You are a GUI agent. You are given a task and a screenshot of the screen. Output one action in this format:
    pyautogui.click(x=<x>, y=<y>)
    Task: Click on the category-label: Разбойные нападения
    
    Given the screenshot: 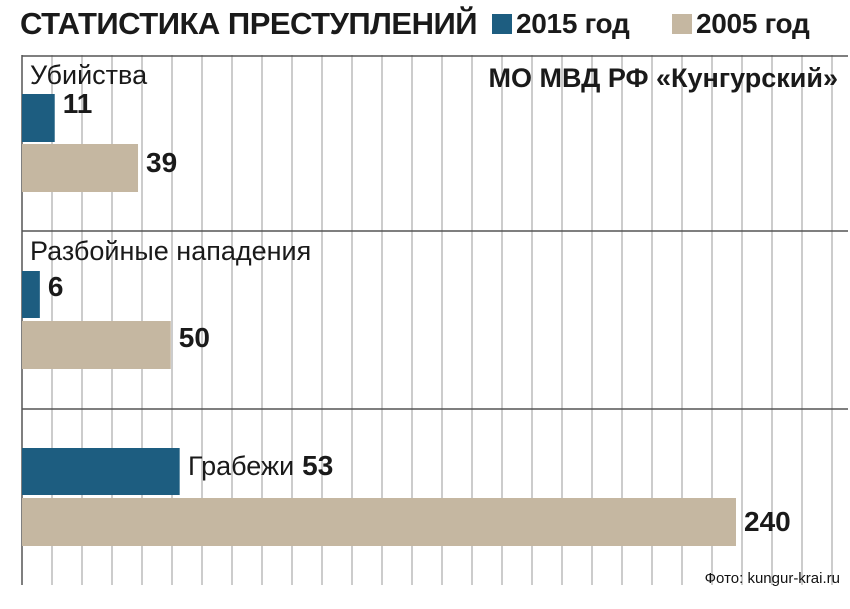 What is the action you would take?
    pyautogui.click(x=170, y=251)
    